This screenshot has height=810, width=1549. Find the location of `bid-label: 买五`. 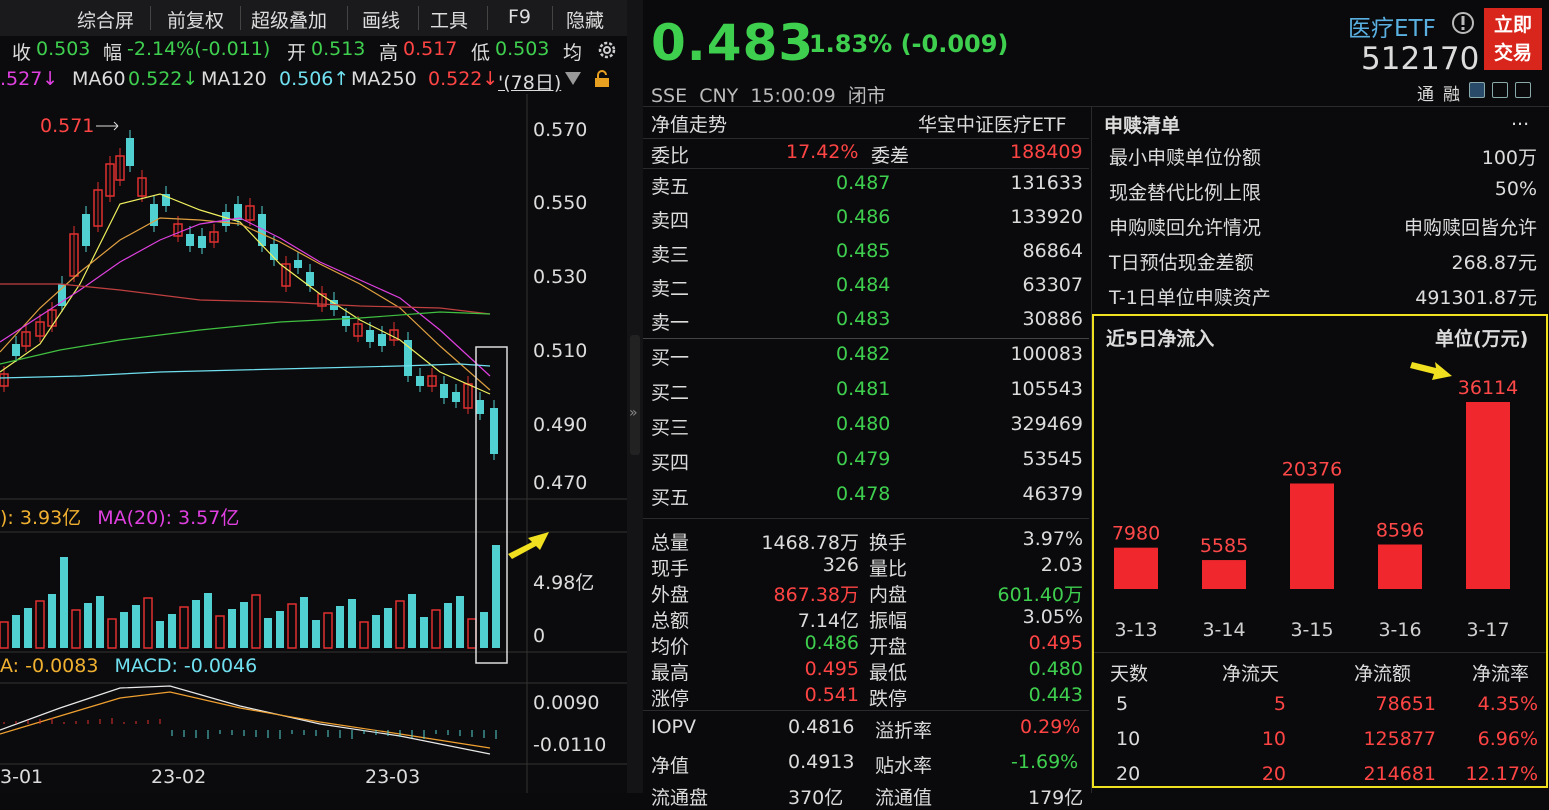

bid-label: 买五 is located at coordinates (670, 498).